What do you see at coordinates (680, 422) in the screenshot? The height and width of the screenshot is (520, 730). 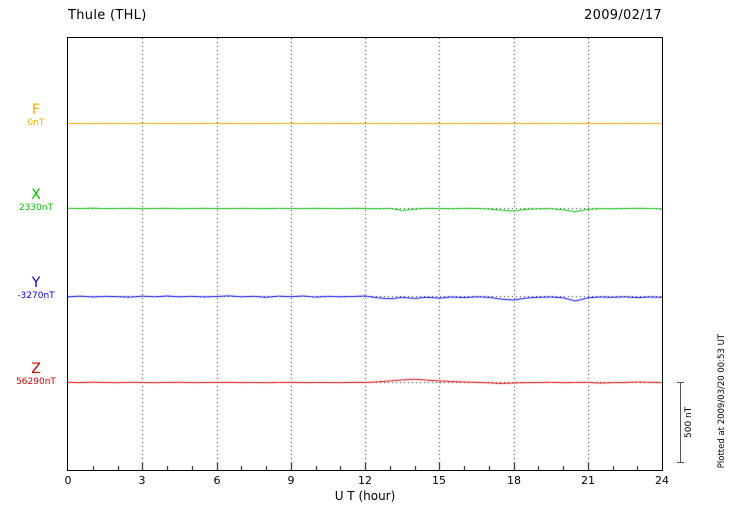 I see `scale-bar` at bounding box center [680, 422].